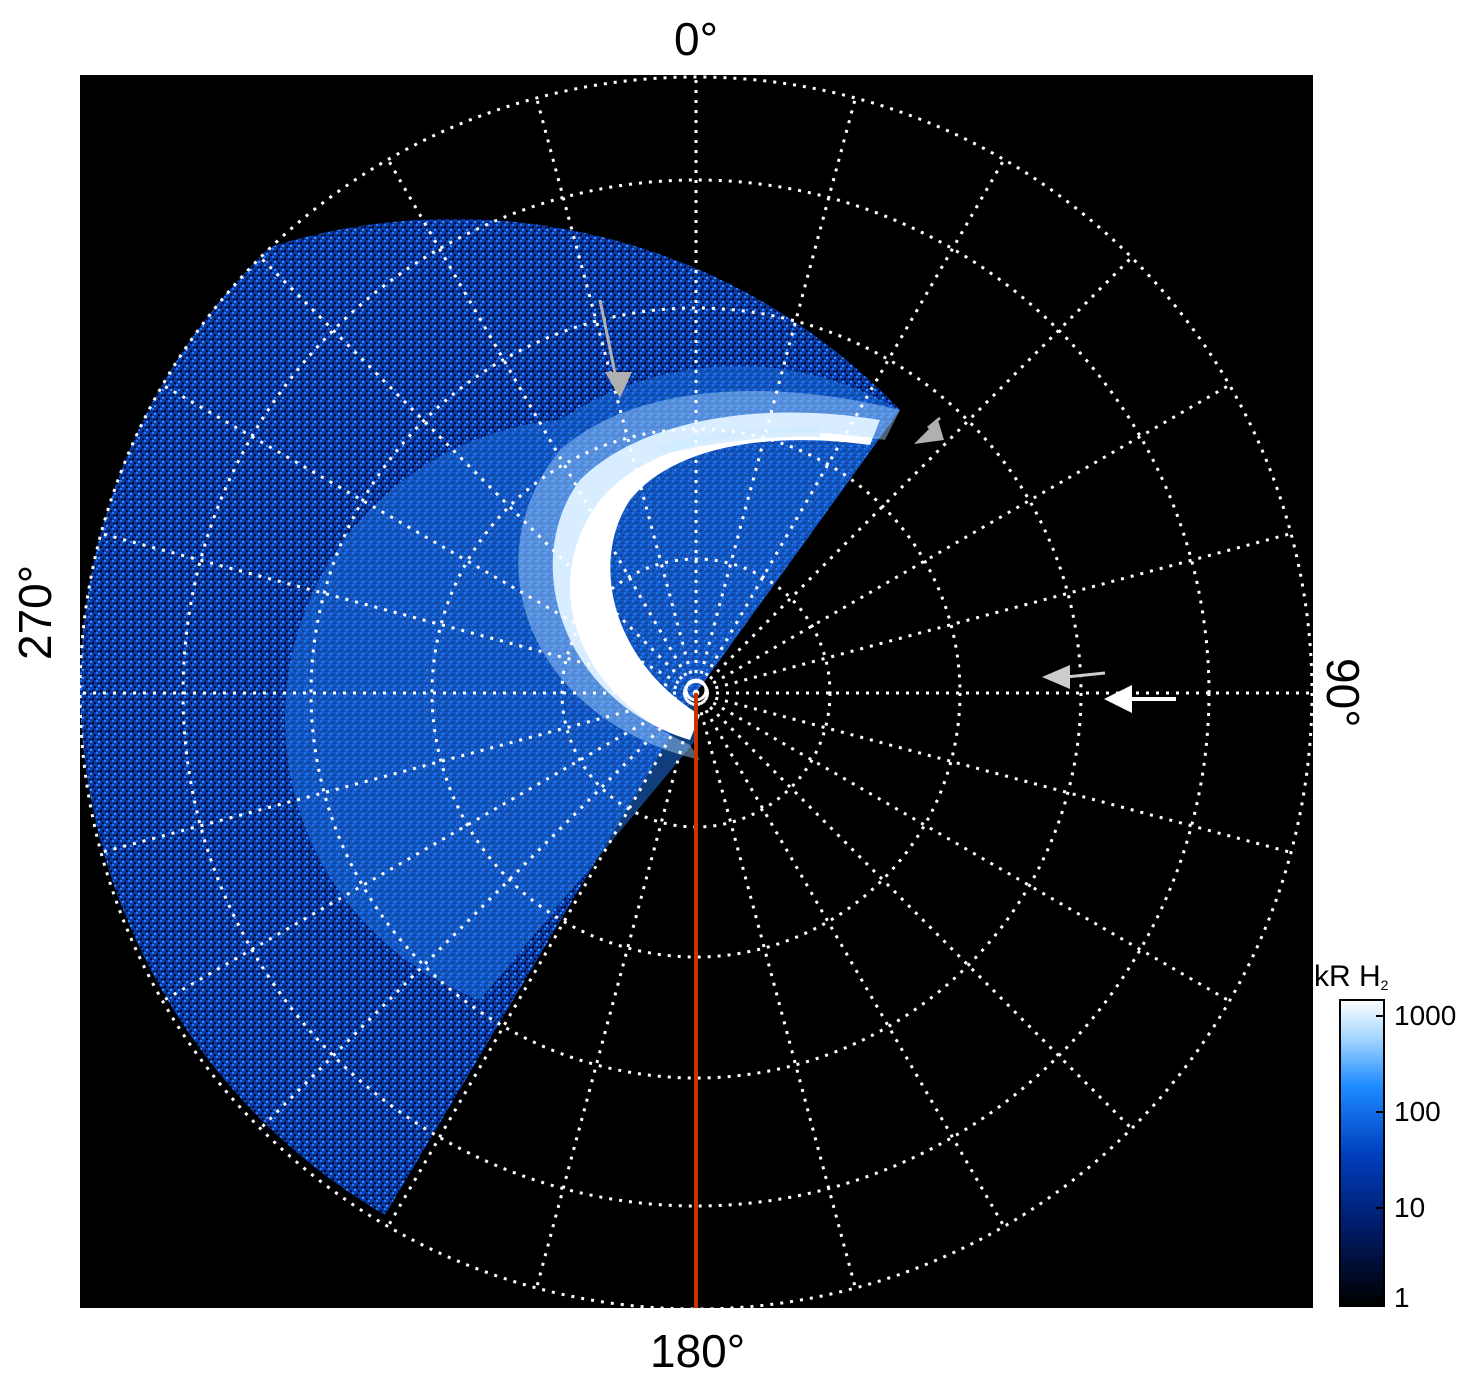 This screenshot has height=1384, width=1481. I want to click on colorbar-tick-label: 1000, so click(1425, 1015).